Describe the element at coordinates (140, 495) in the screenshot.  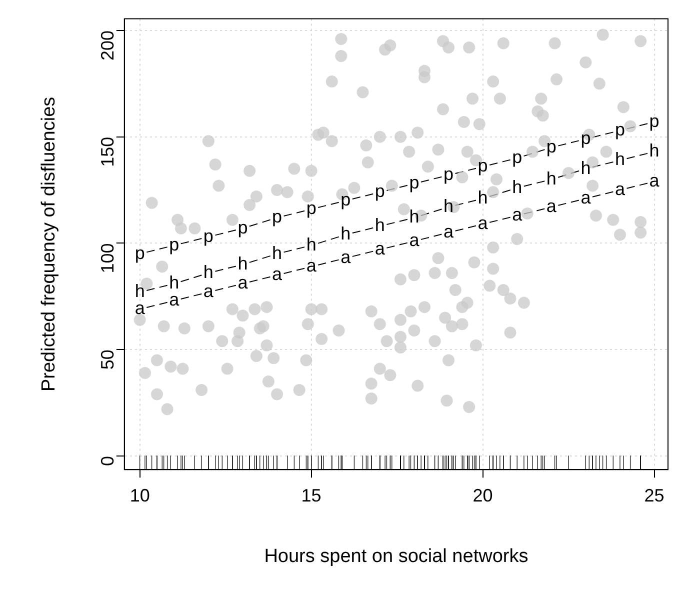
I see `x-tick-label: 10` at that location.